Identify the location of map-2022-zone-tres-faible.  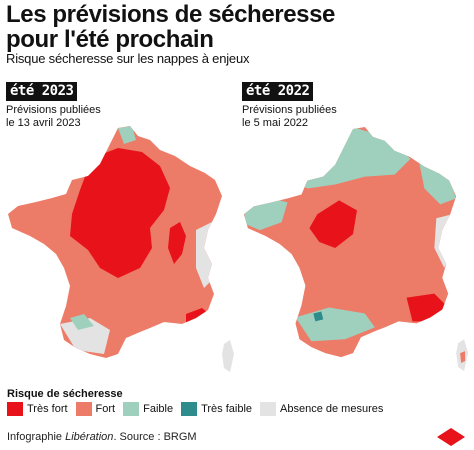
(318, 316).